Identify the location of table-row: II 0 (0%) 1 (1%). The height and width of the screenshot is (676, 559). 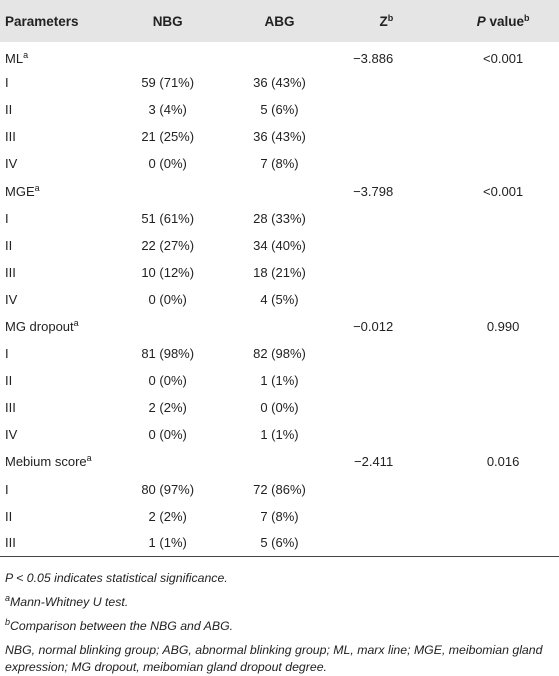
(279, 380).